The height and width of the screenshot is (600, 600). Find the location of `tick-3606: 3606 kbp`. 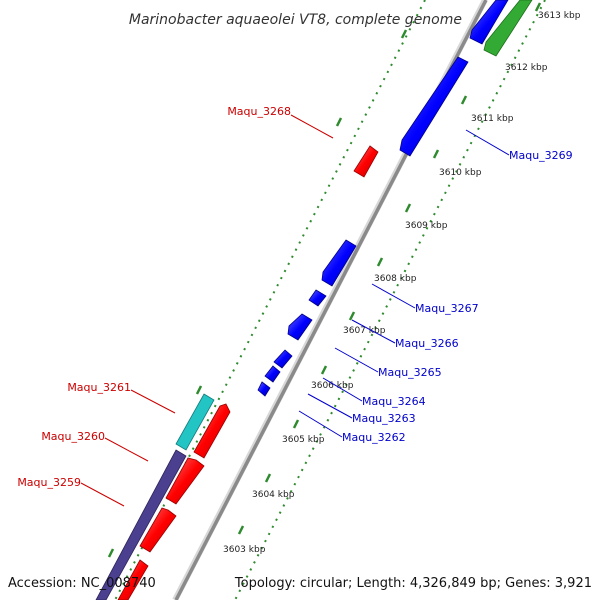

tick-3606: 3606 kbp is located at coordinates (332, 378).